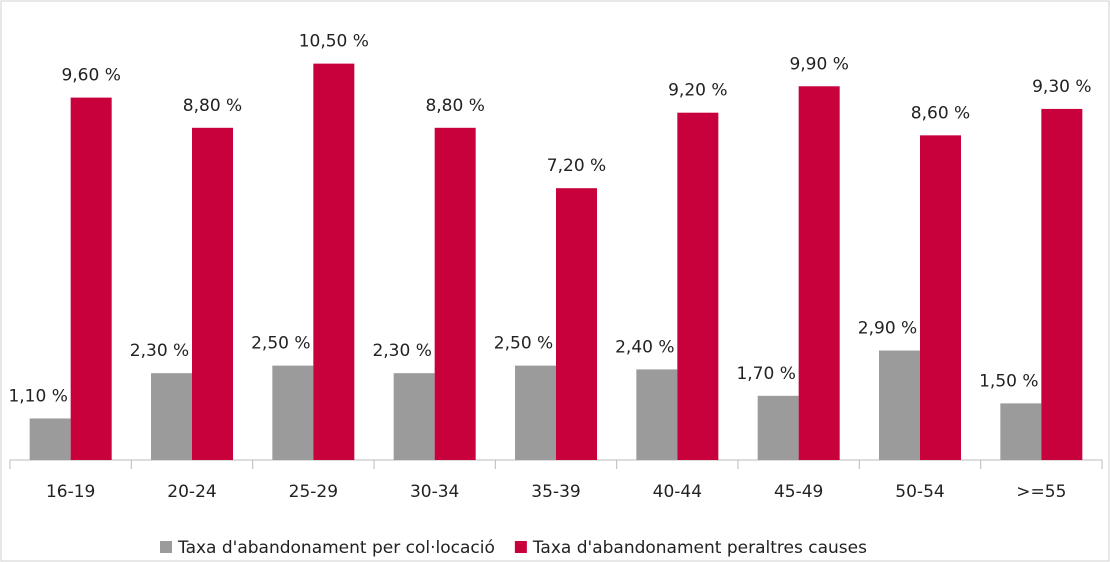  I want to click on data-label: 9,30 %, so click(1061, 87).